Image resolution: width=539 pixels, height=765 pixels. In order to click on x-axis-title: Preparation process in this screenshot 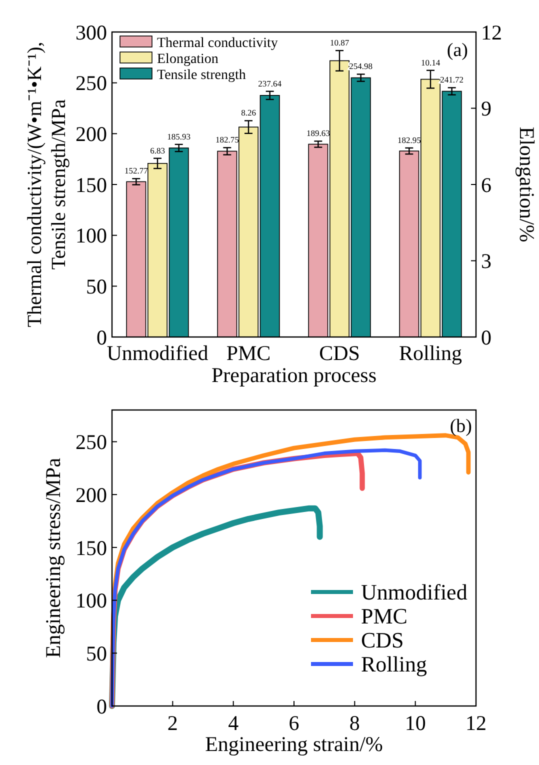, I will do `click(294, 375)`.